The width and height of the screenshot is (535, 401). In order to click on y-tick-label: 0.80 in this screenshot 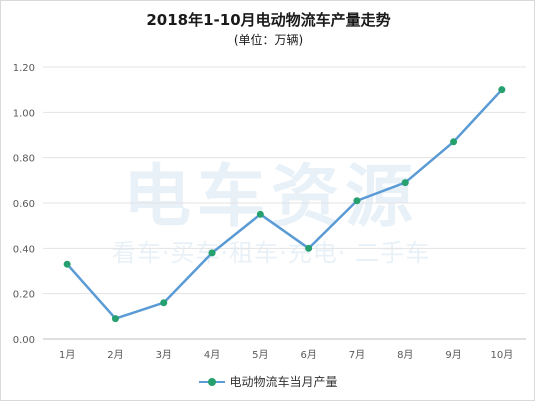, I will do `click(24, 159)`.